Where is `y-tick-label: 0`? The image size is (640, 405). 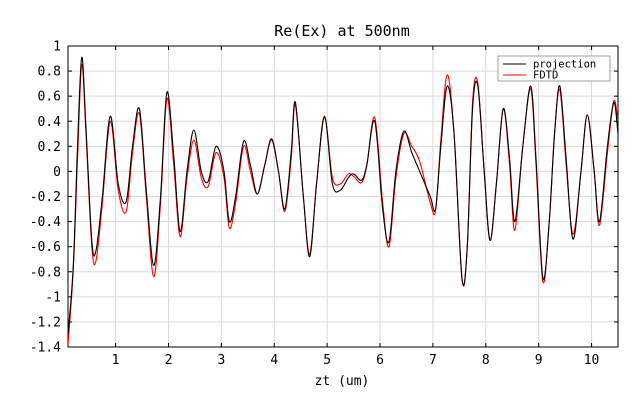
y-tick-label: 0 is located at coordinates (57, 172).